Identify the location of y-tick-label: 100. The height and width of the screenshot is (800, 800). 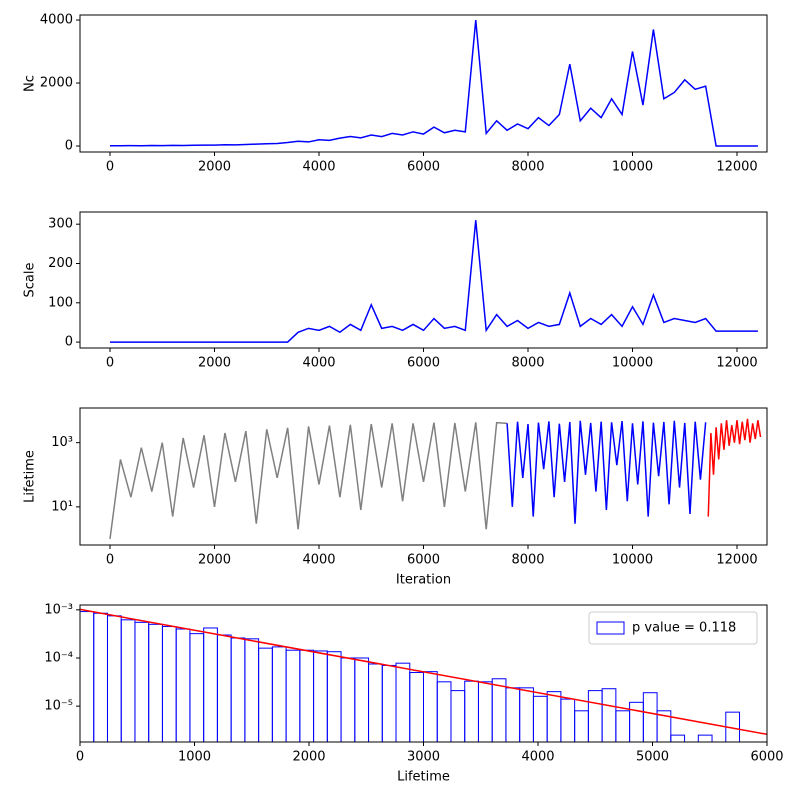
(60, 302).